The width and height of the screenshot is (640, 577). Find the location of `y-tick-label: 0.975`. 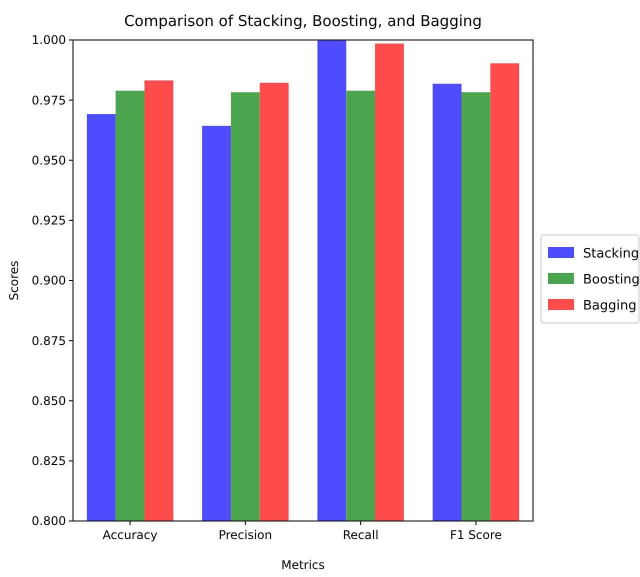

y-tick-label: 0.975 is located at coordinates (49, 100).